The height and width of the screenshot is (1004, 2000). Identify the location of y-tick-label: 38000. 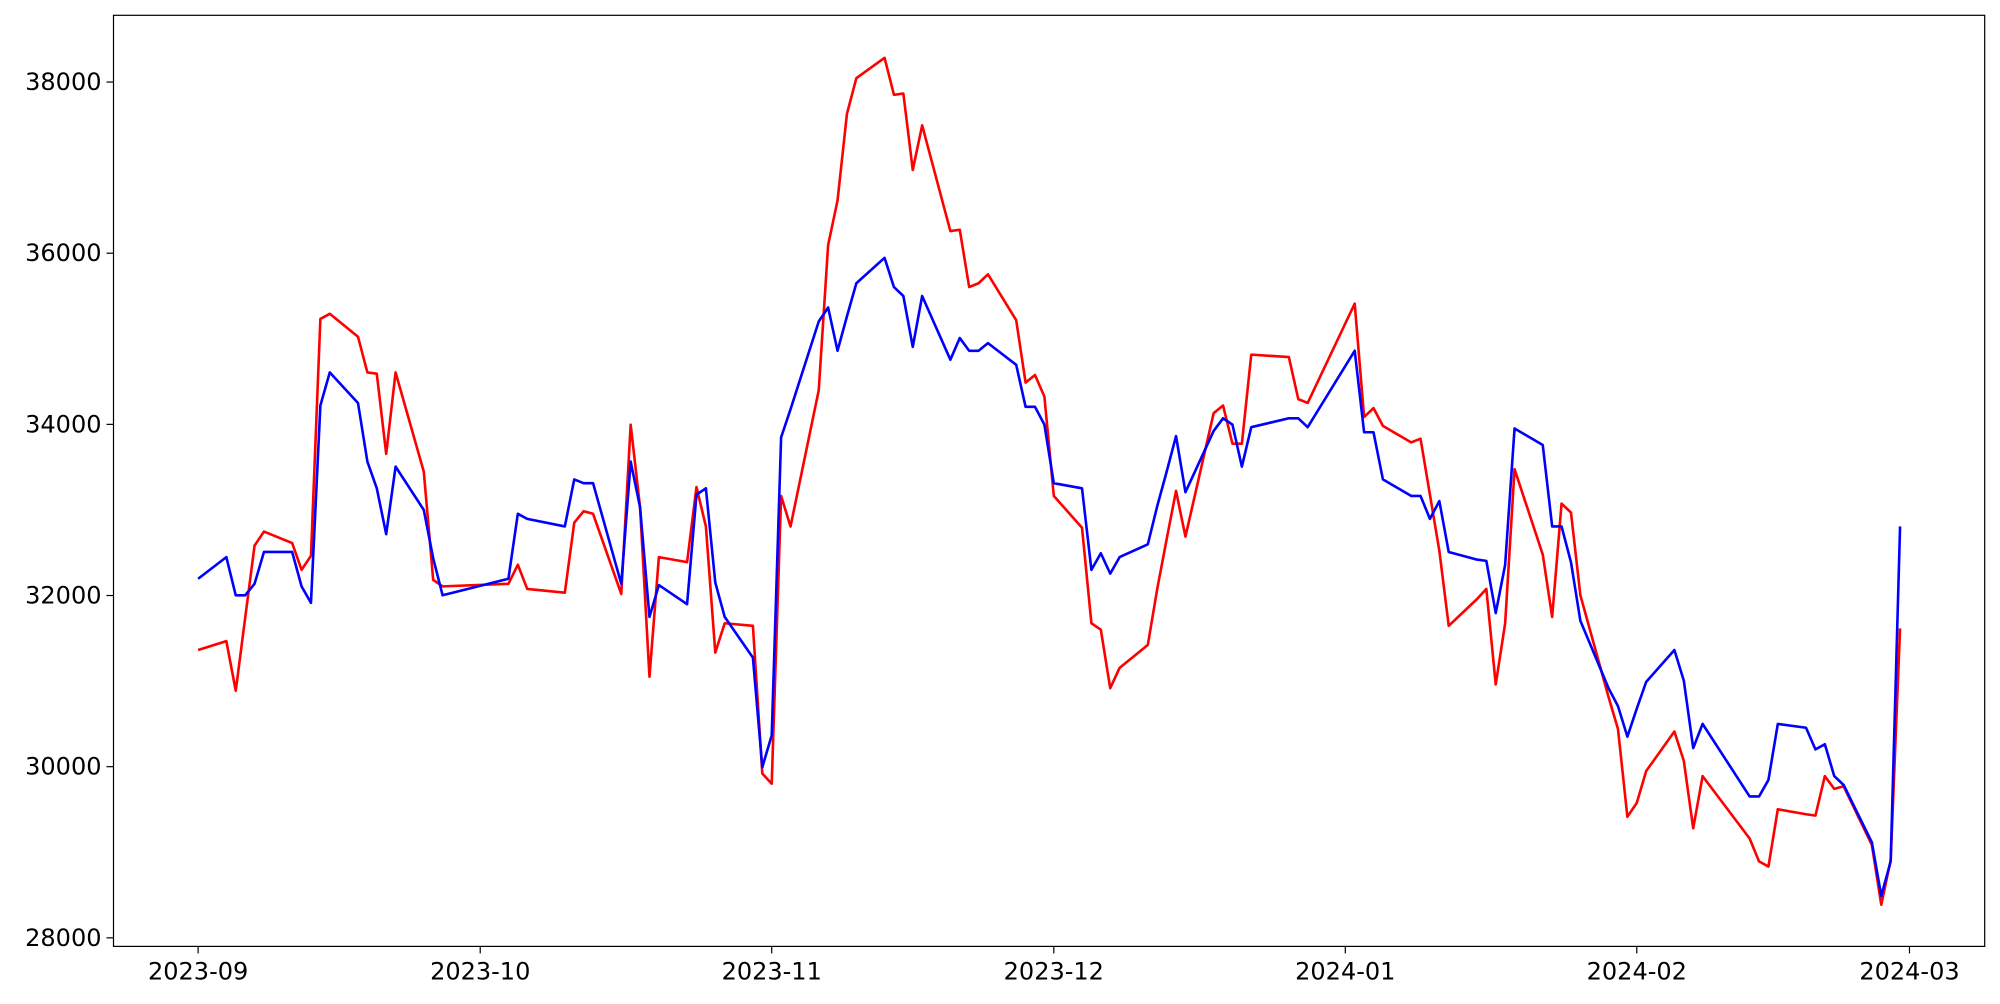
(63, 82).